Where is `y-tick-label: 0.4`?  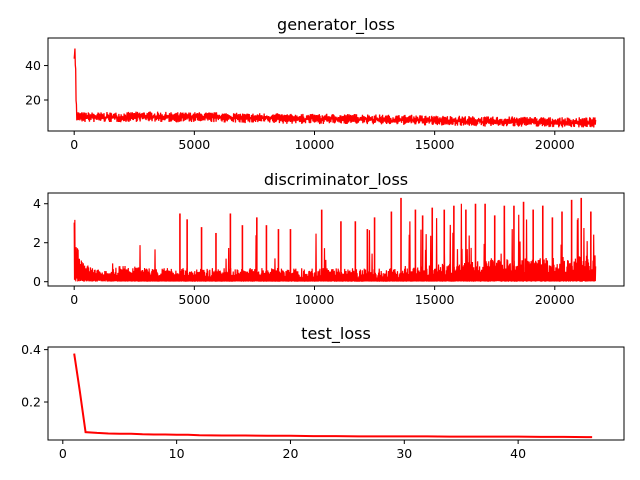
y-tick-label: 0.4 is located at coordinates (31, 349).